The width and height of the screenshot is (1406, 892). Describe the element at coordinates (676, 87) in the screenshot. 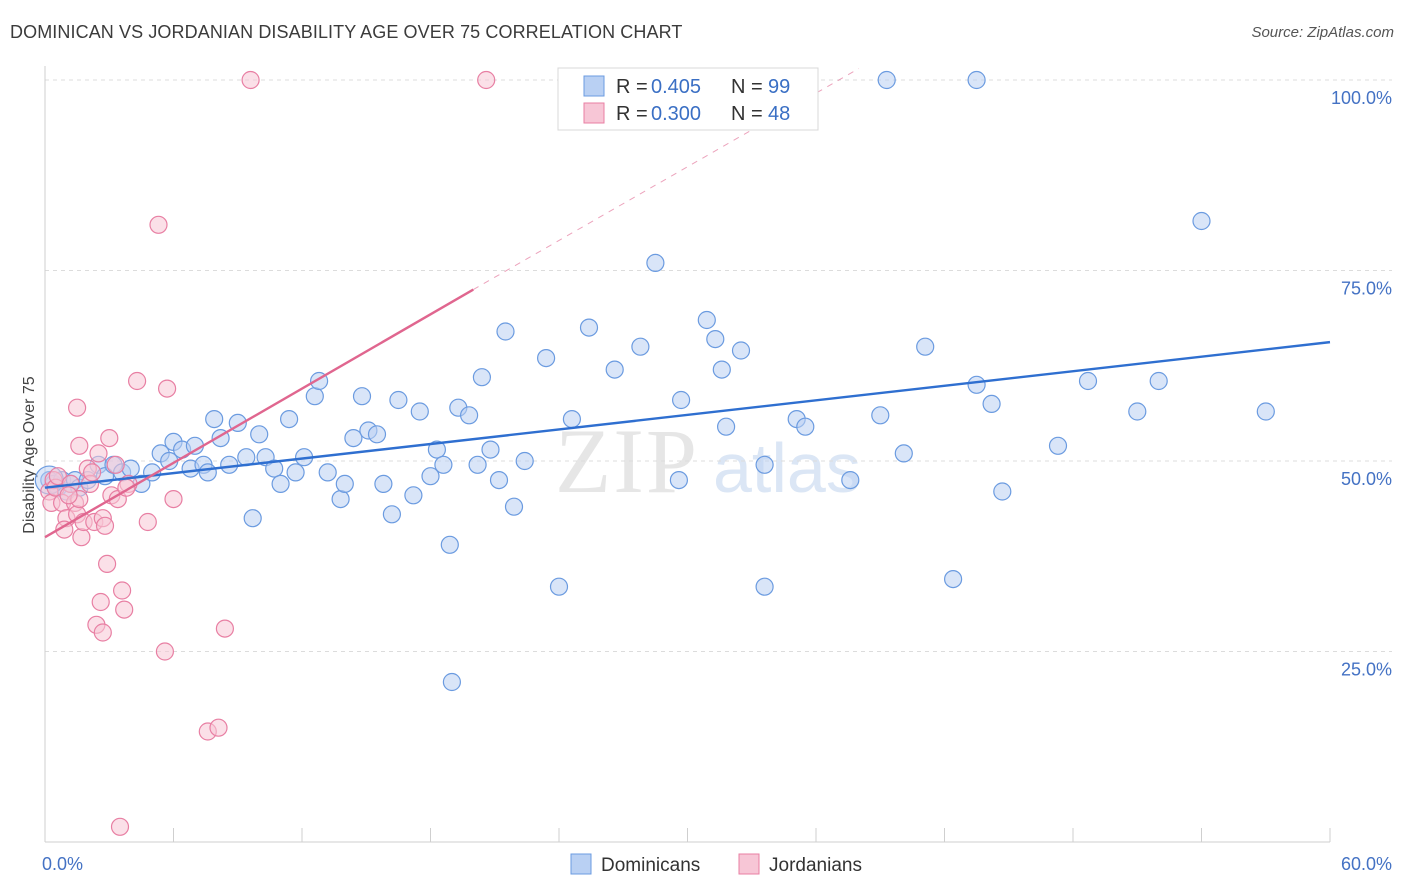

I see `legend-r-value-dominicans: 0.405` at that location.